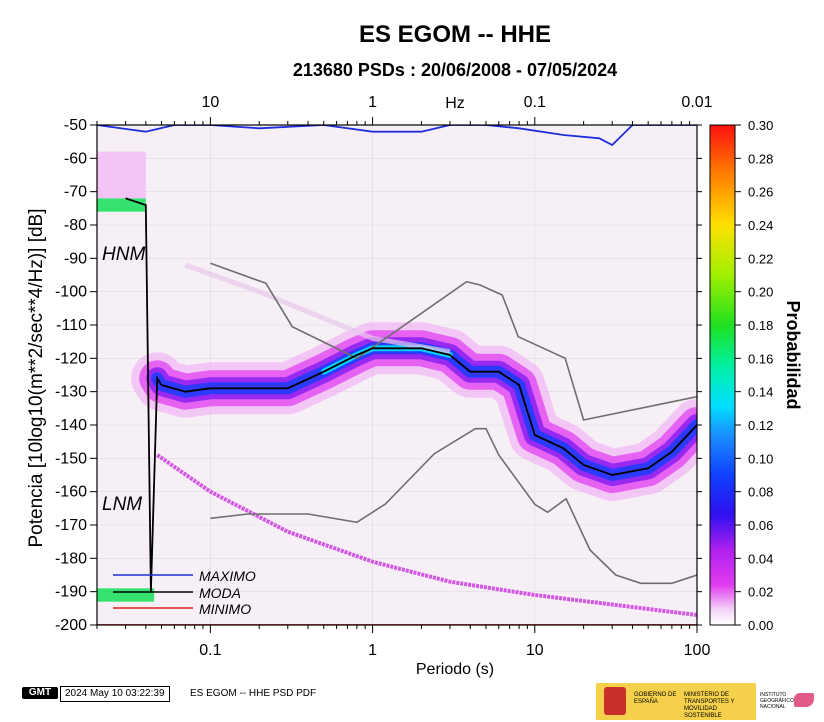 This screenshot has height=722, width=824. What do you see at coordinates (122, 504) in the screenshot?
I see `lnm-label: LNM` at bounding box center [122, 504].